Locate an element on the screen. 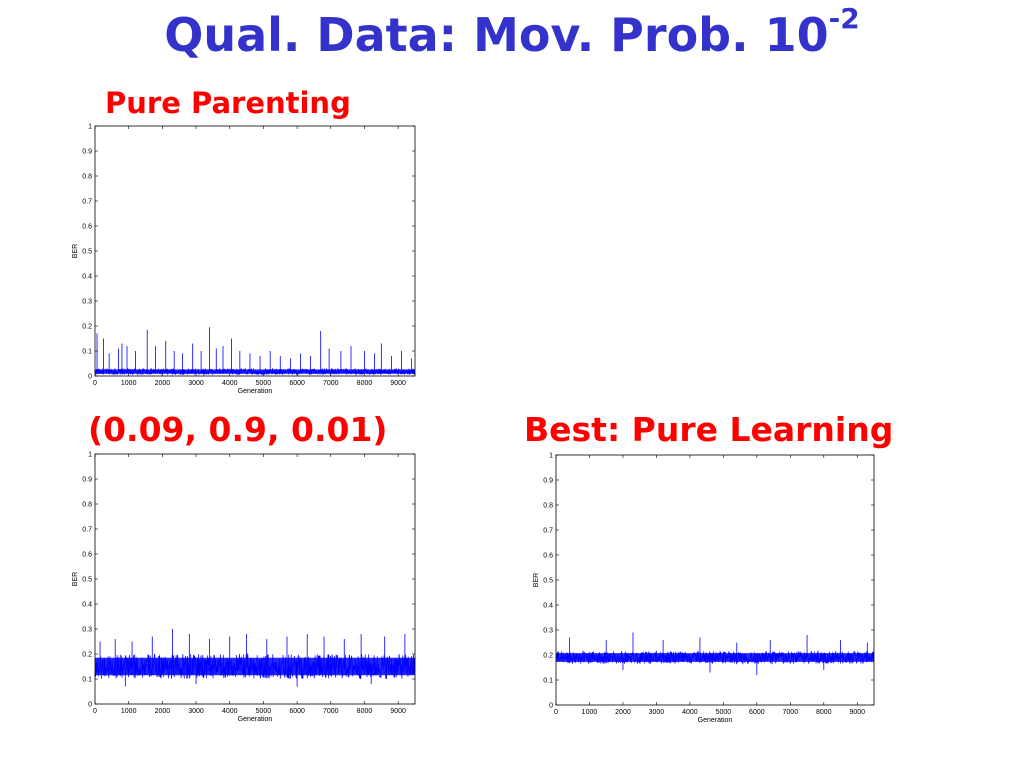 This screenshot has height=768, width=1024. caption-best-pure-learning: Best: Pure Learning is located at coordinates (709, 429).